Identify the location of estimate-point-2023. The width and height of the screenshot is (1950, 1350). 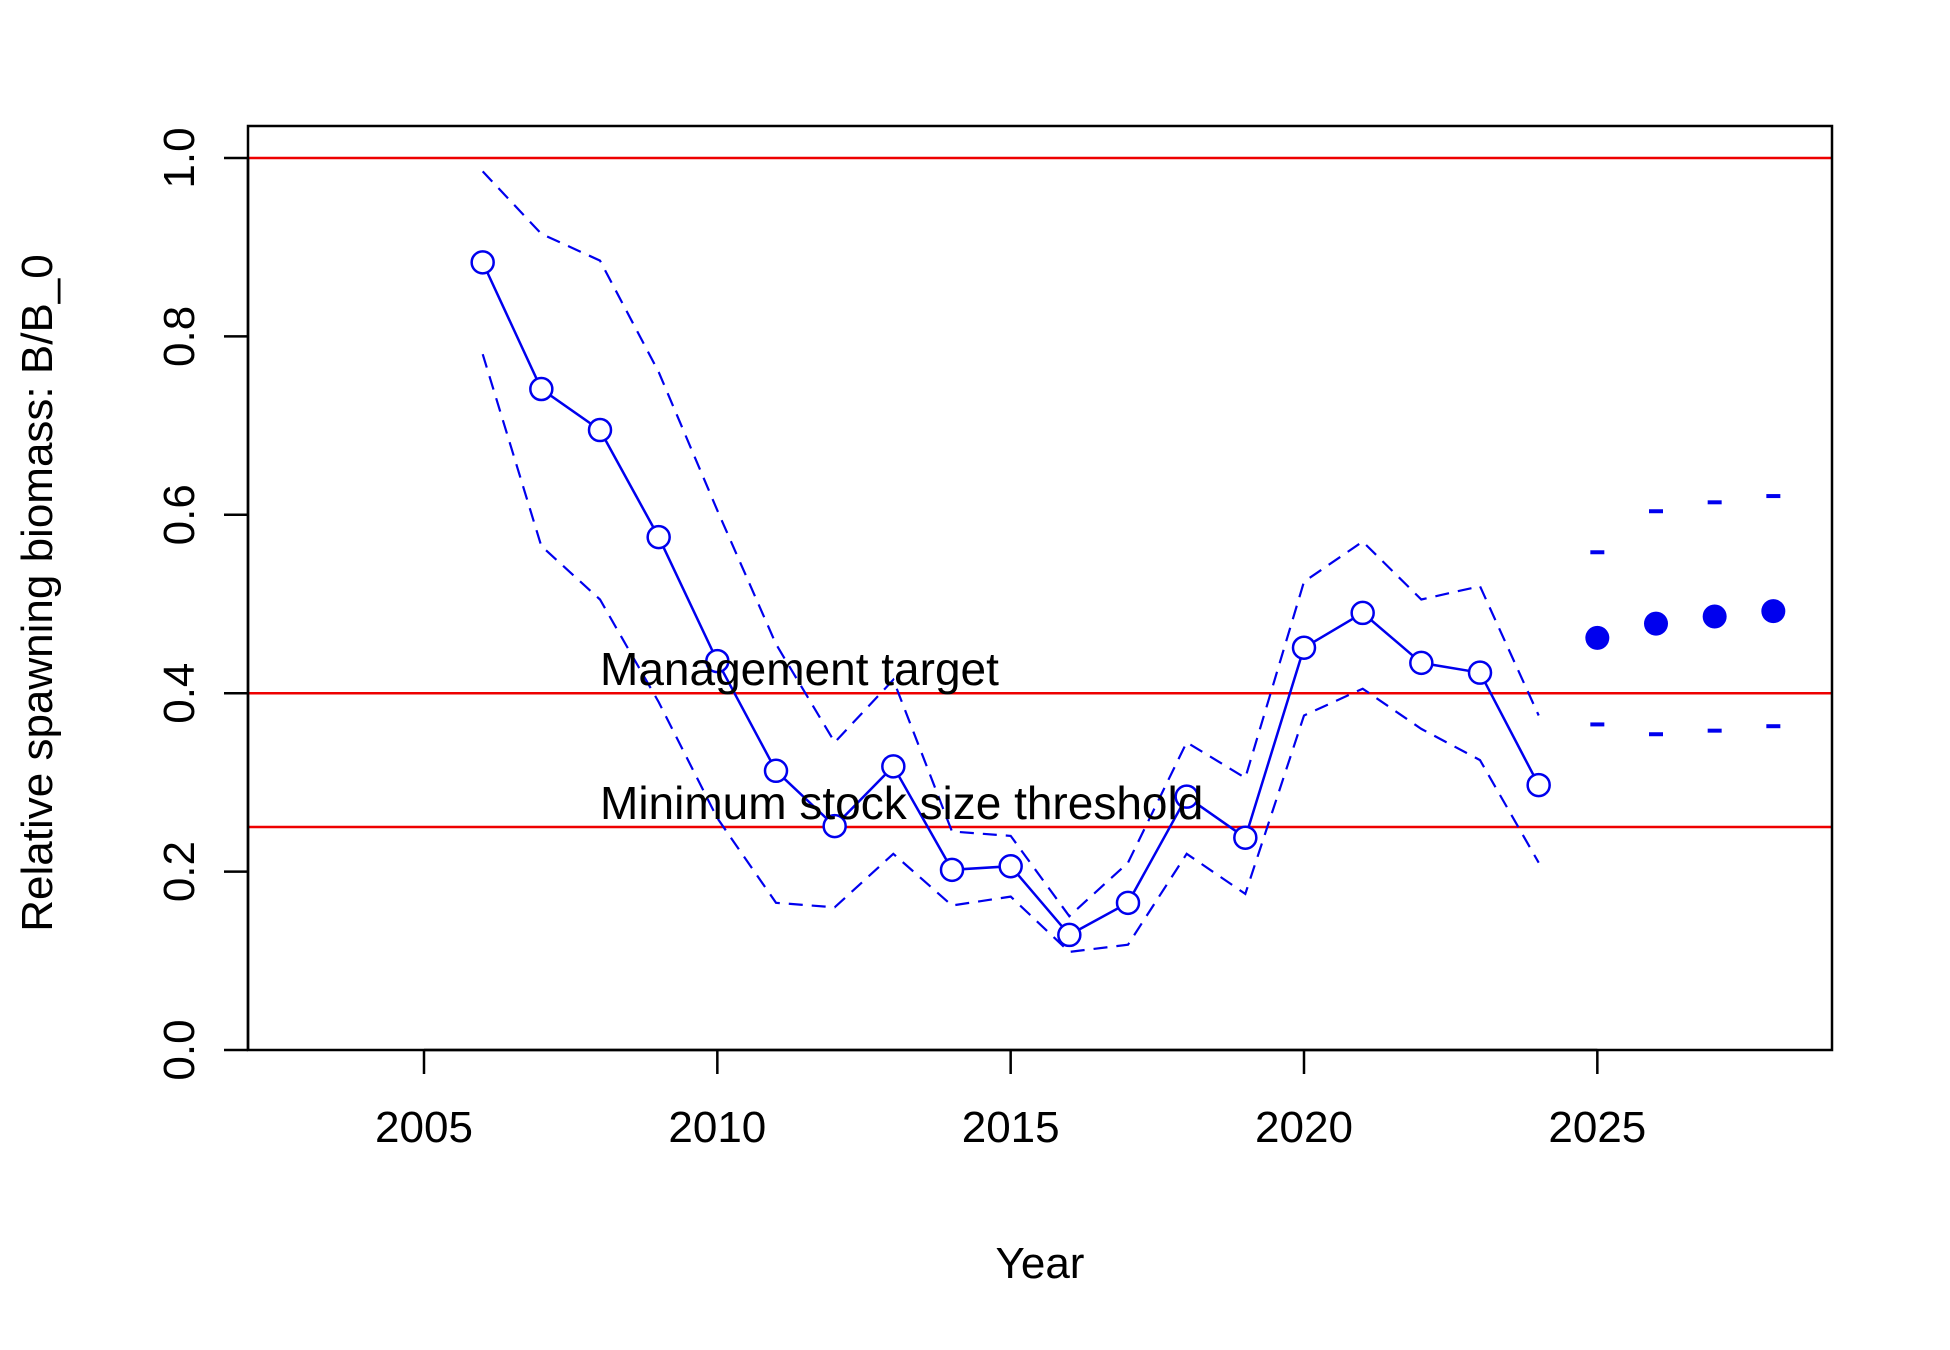
(1480, 672).